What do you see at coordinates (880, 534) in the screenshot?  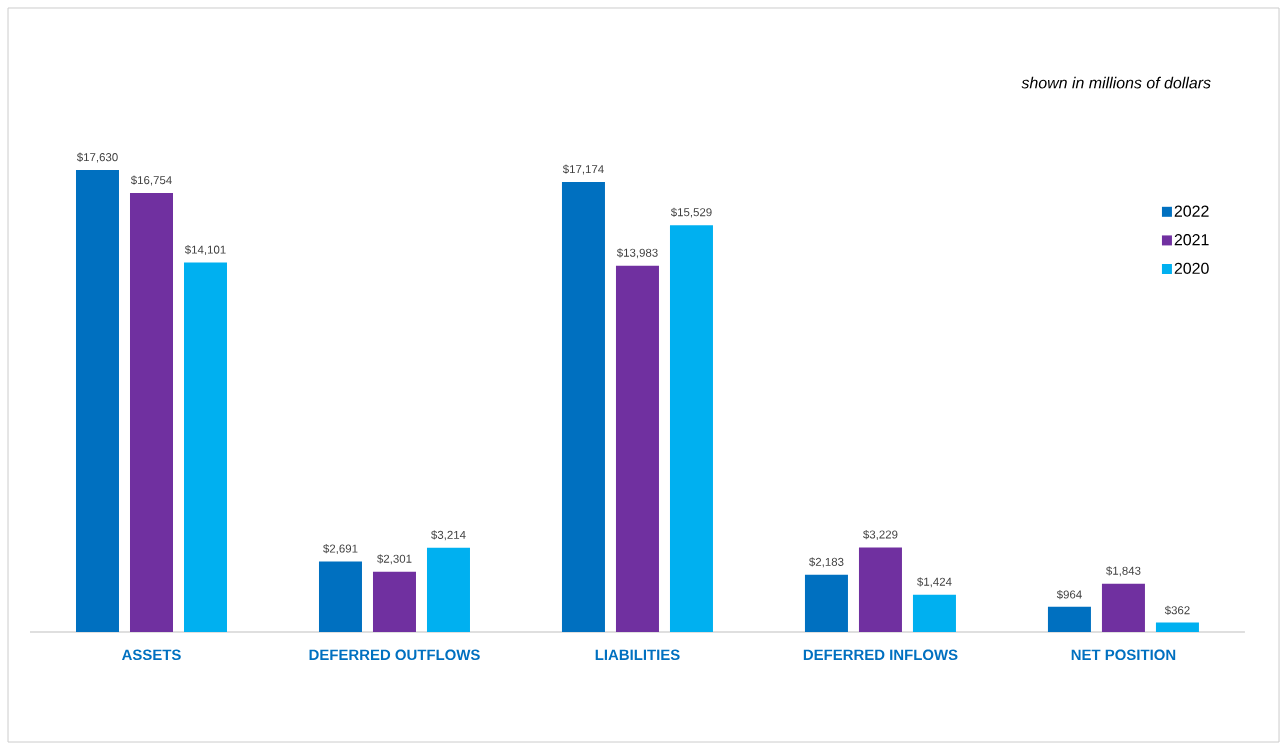 I see `data-label: $3,229` at bounding box center [880, 534].